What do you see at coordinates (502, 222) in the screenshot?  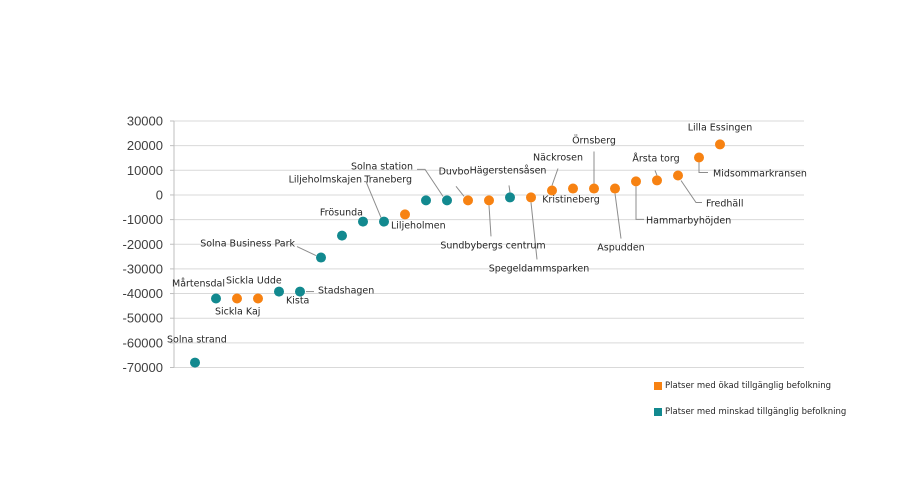 I see `leader-lines` at bounding box center [502, 222].